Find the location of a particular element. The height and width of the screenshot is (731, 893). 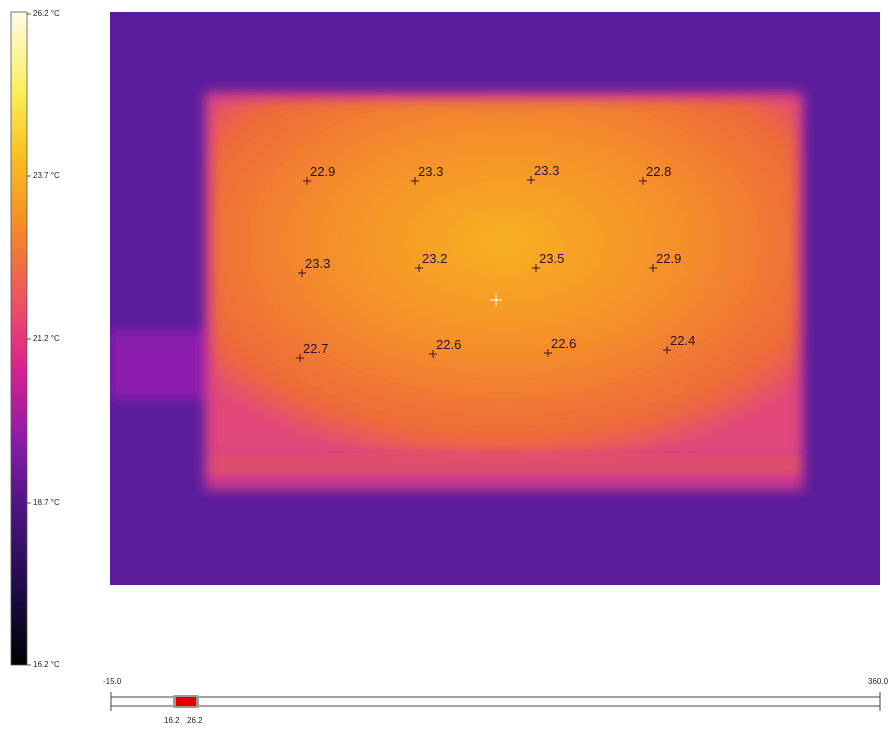

slider-low: 16.2 is located at coordinates (172, 720).